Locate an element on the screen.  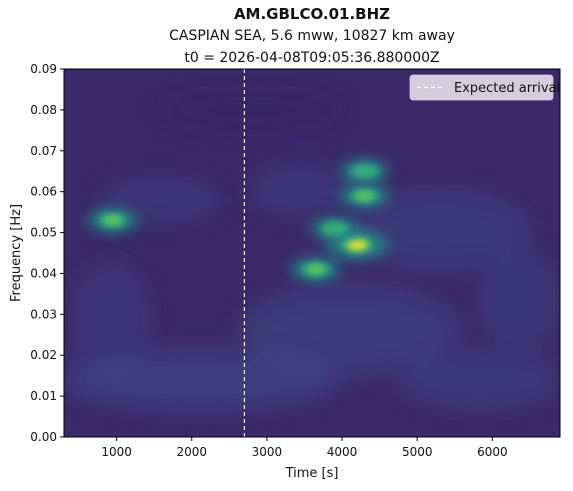
x-tick-label: 5000 is located at coordinates (417, 452).